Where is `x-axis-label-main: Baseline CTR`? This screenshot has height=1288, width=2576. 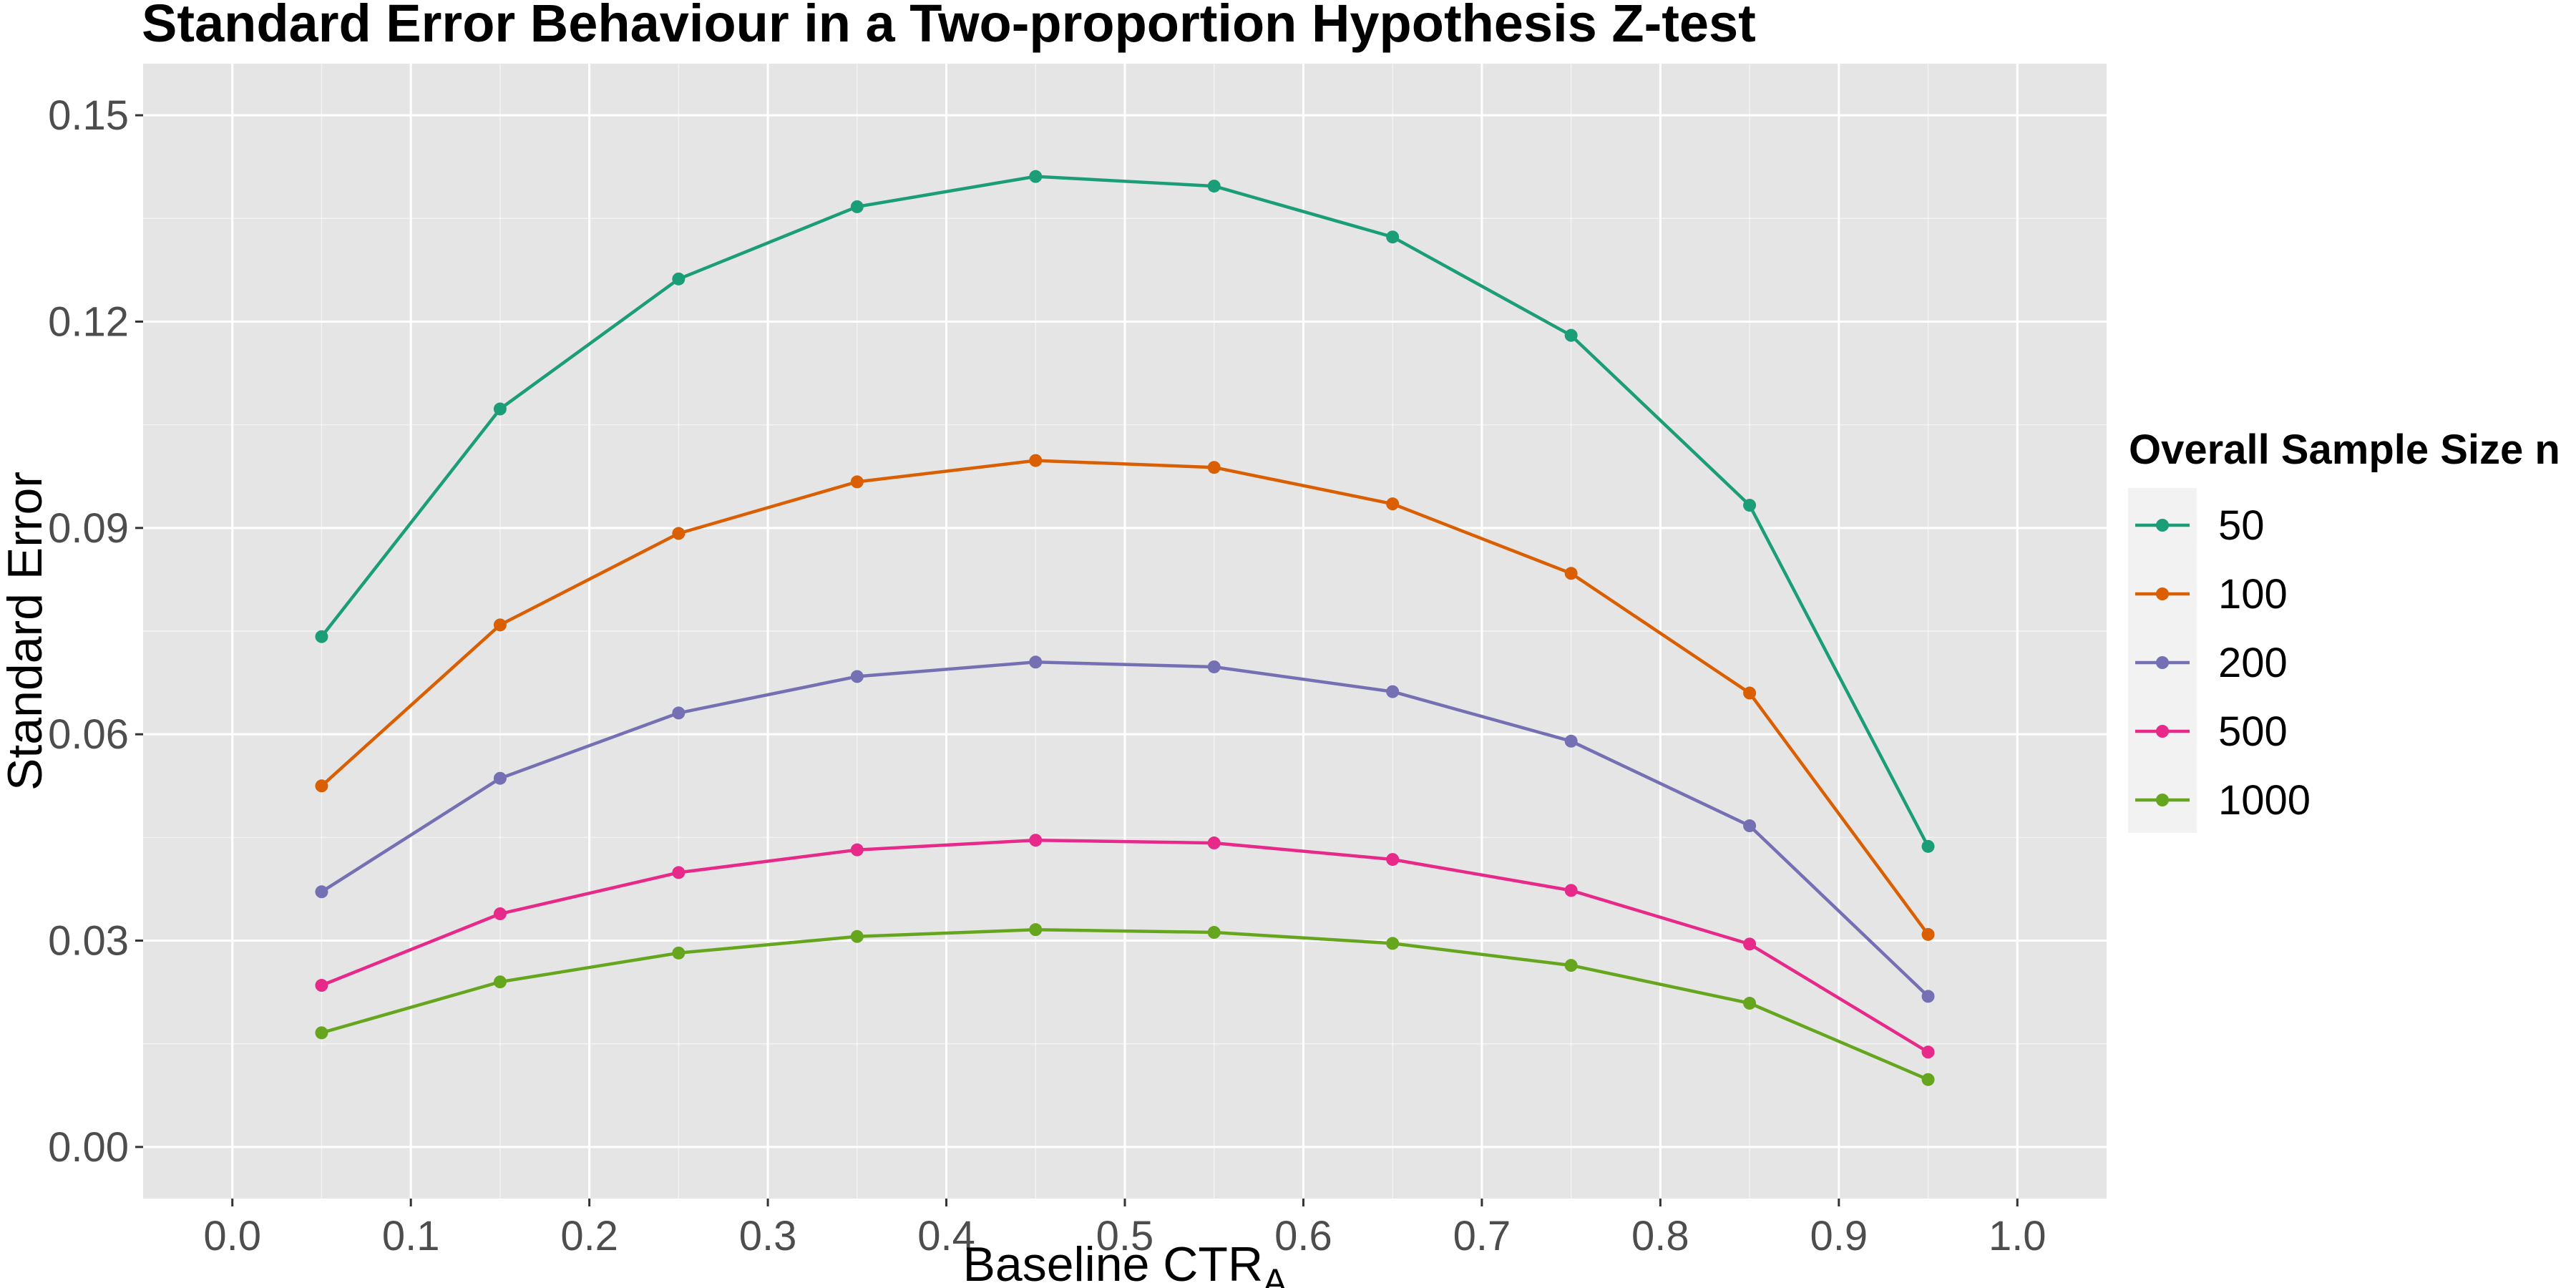
x-axis-label-main: Baseline CTR is located at coordinates (1113, 1262).